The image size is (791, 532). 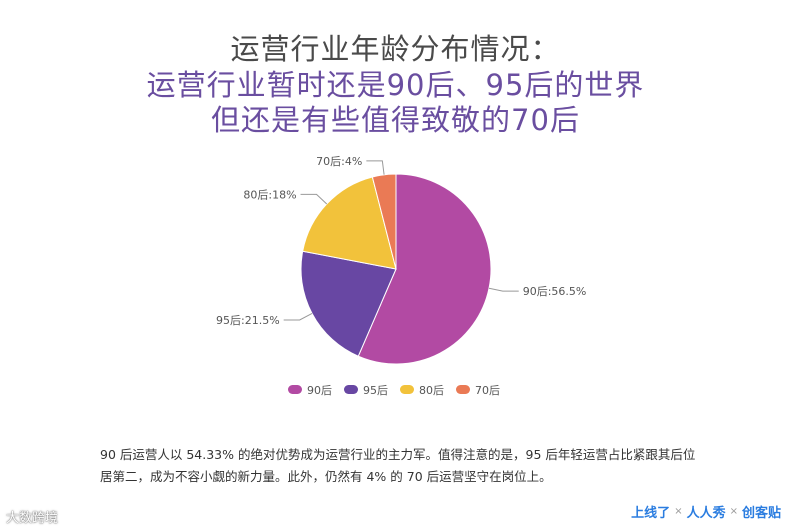 What do you see at coordinates (395, 120) in the screenshot?
I see `chart-title-line-3: 但还是有些值得致敬的70后` at bounding box center [395, 120].